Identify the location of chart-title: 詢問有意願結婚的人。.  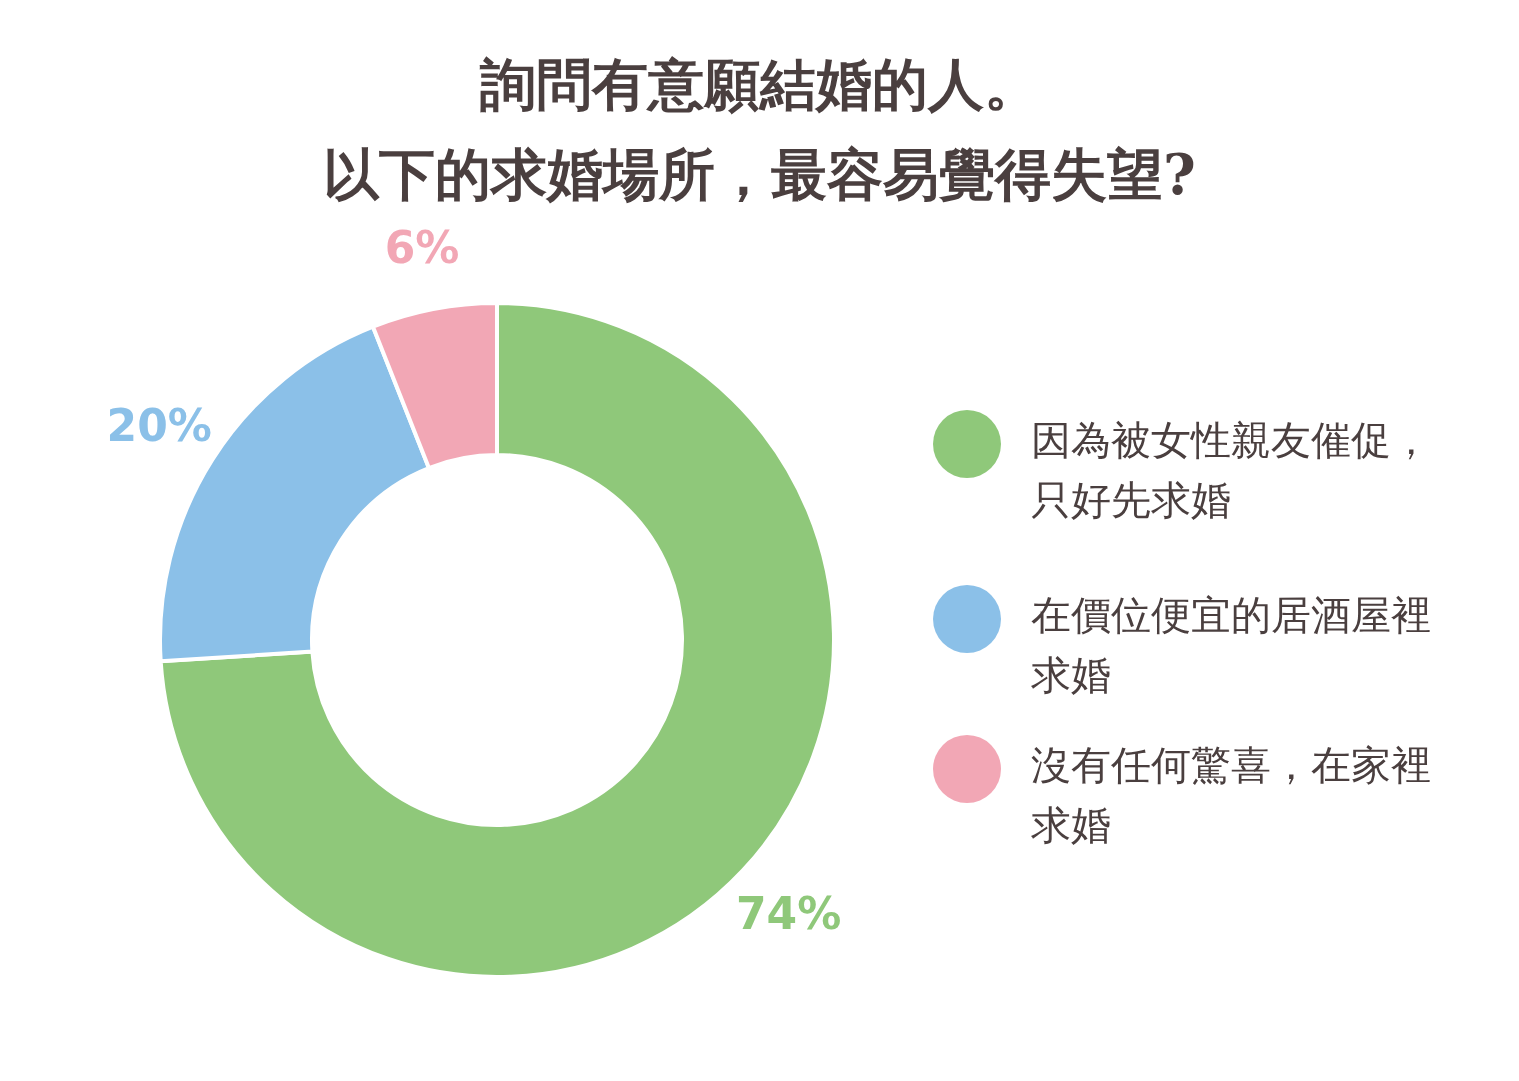
(759, 84).